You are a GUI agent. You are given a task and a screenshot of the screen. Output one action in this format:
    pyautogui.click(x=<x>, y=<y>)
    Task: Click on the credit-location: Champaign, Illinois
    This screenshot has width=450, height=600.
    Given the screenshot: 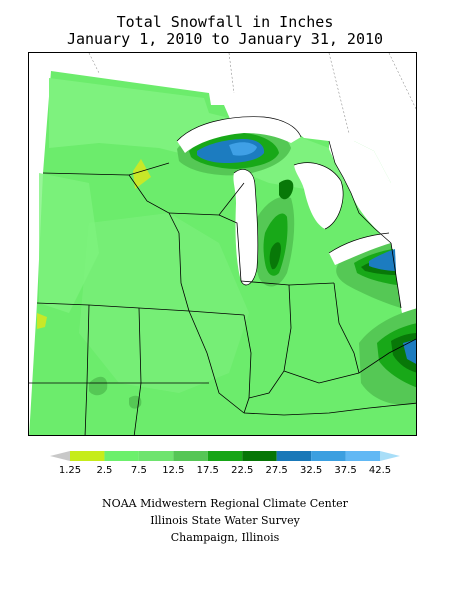 What is the action you would take?
    pyautogui.click(x=225, y=537)
    